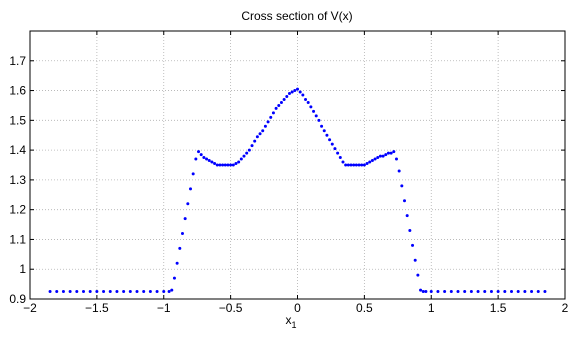  What do you see at coordinates (293, 325) in the screenshot?
I see `x-axis-label-subscript: 1` at bounding box center [293, 325].